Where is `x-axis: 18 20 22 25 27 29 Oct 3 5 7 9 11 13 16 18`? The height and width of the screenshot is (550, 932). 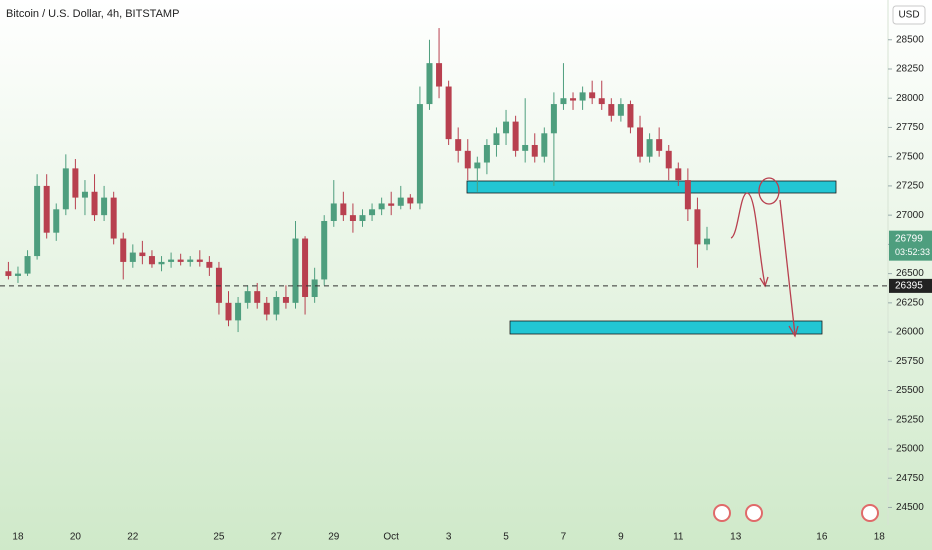 x-axis: 18 20 22 25 27 29 Oct 3 5 7 9 11 13 16 18 is located at coordinates (448, 537).